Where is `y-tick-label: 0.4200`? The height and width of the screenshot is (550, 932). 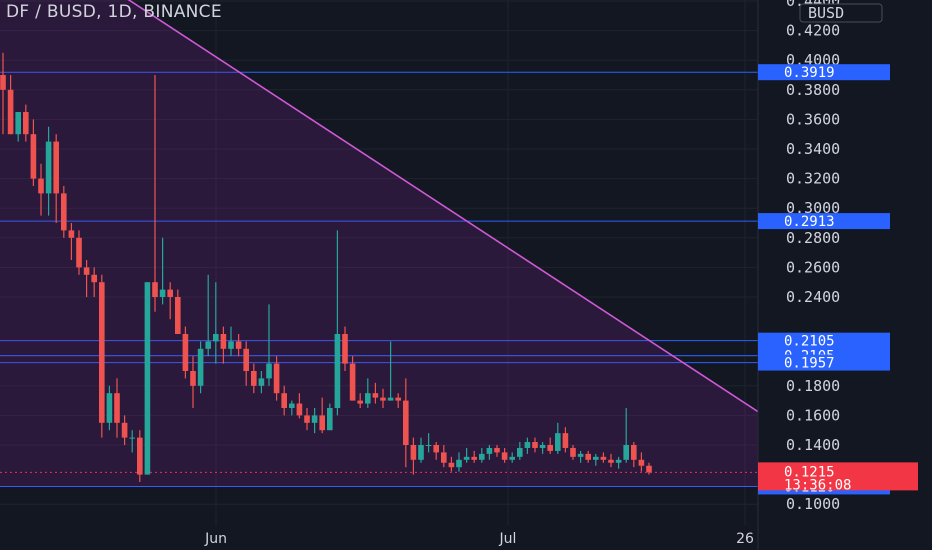 y-tick-label: 0.4200 is located at coordinates (813, 31).